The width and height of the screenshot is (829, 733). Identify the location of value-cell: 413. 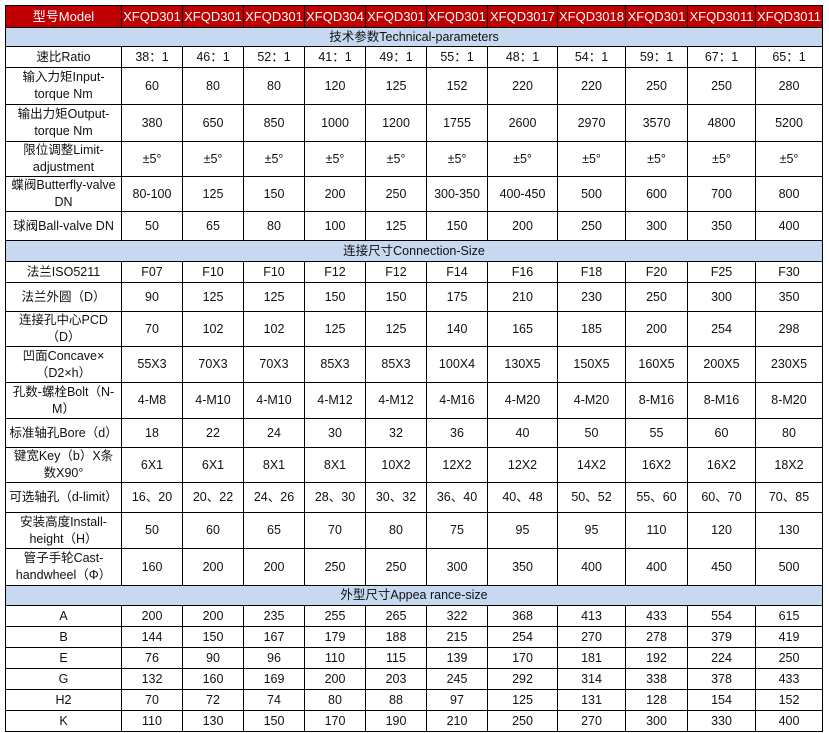
(591, 616).